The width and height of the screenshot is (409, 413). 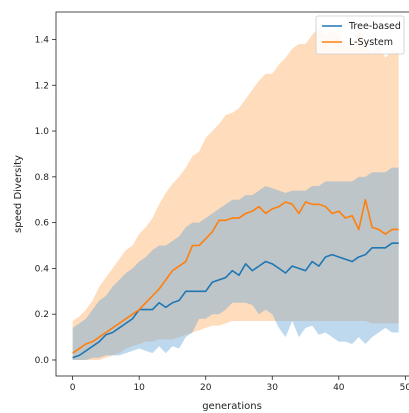 What do you see at coordinates (139, 388) in the screenshot?
I see `x-tick-label: 10` at bounding box center [139, 388].